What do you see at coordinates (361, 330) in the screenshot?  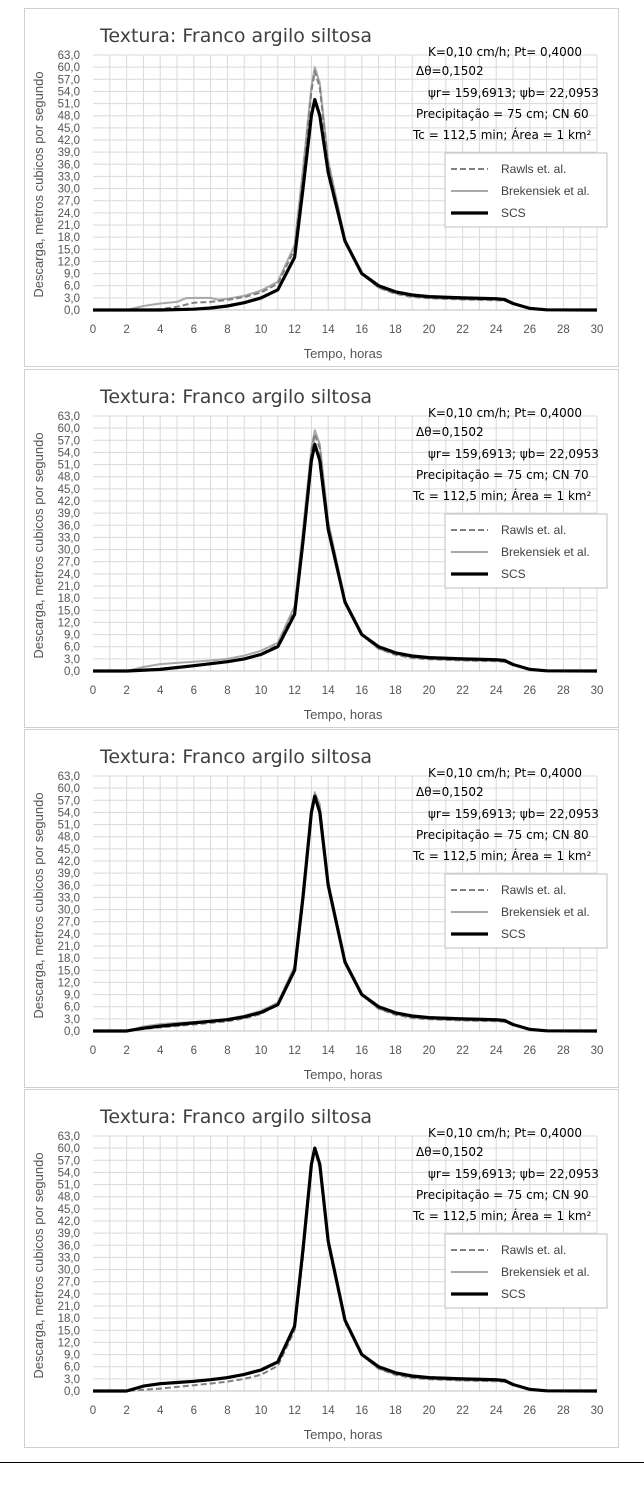 I see `chart1-x-tick-label: 16` at bounding box center [361, 330].